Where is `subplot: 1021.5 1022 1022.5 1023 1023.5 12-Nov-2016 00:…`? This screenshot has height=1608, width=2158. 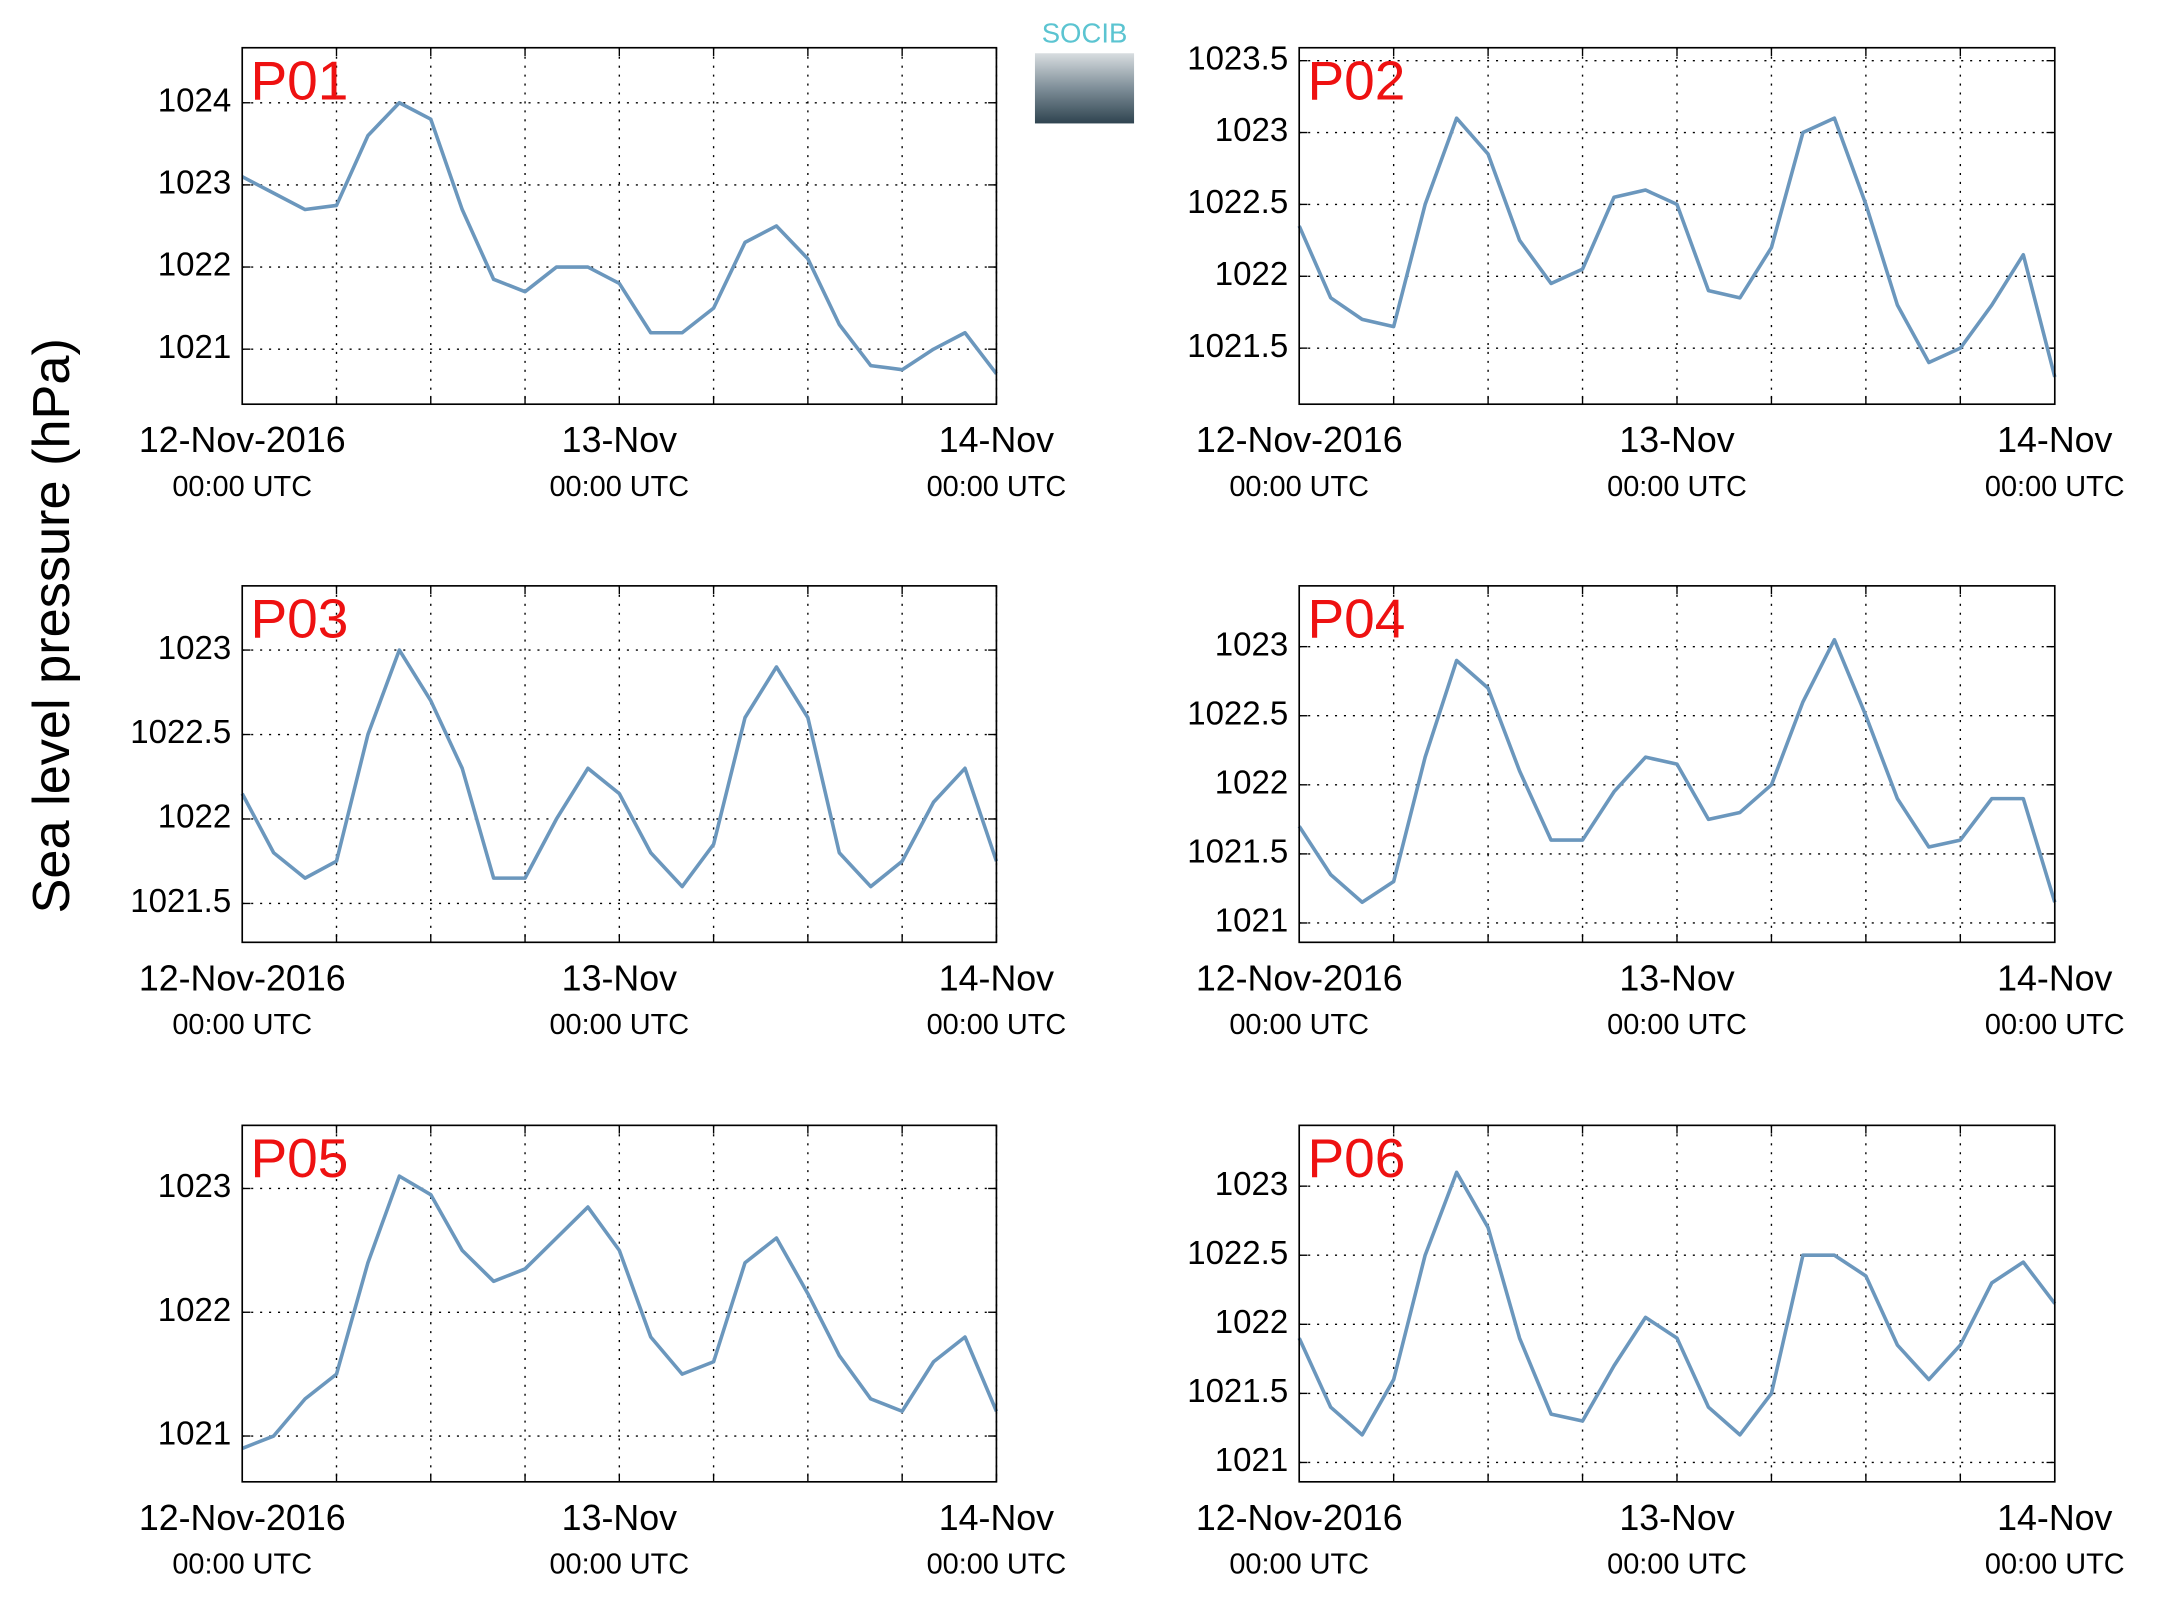 subplot: 1021.5 1022 1022.5 1023 1023.5 12-Nov-2016 00:… is located at coordinates (1655, 270).